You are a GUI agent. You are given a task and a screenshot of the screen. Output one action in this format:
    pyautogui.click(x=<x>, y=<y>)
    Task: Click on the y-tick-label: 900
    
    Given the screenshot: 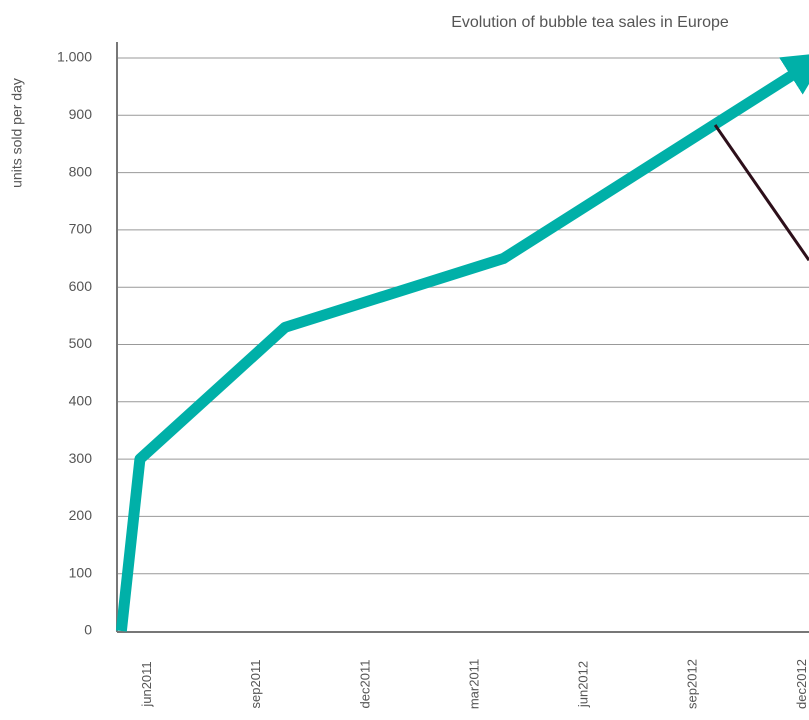 What is the action you would take?
    pyautogui.click(x=81, y=114)
    